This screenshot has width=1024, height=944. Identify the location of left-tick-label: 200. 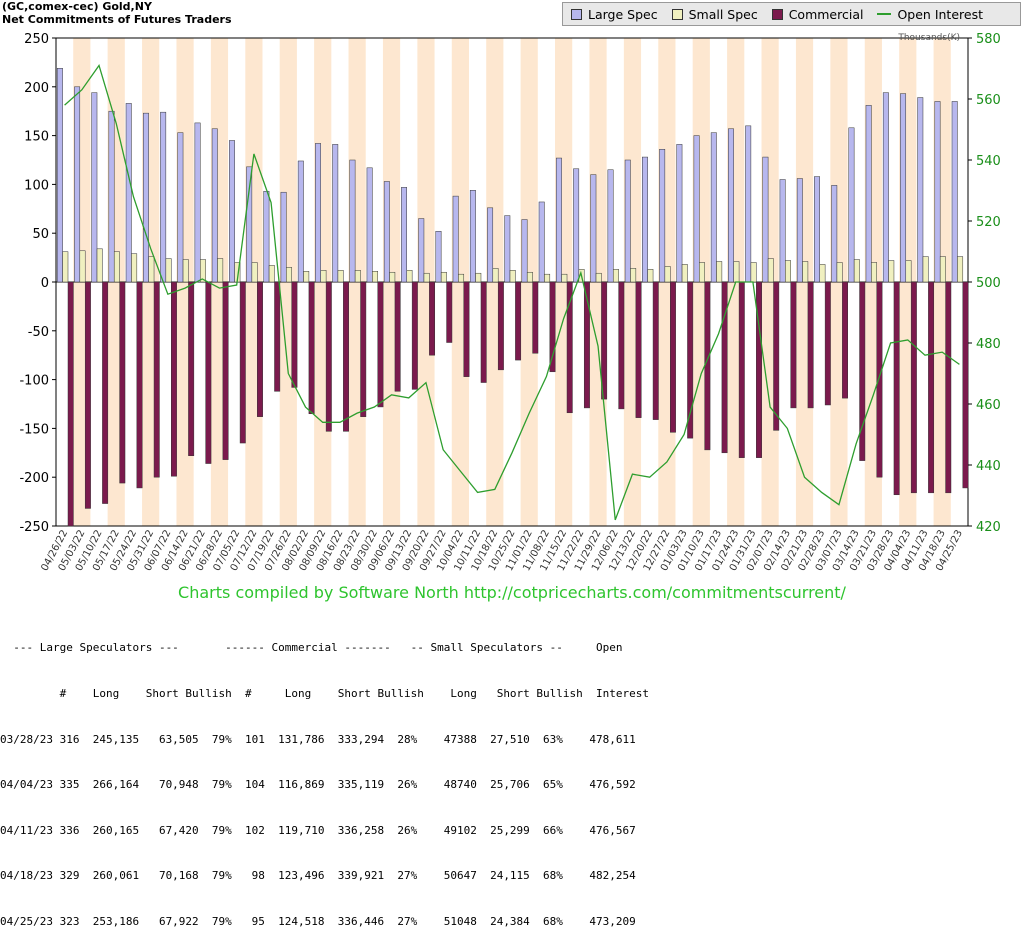
(36, 88).